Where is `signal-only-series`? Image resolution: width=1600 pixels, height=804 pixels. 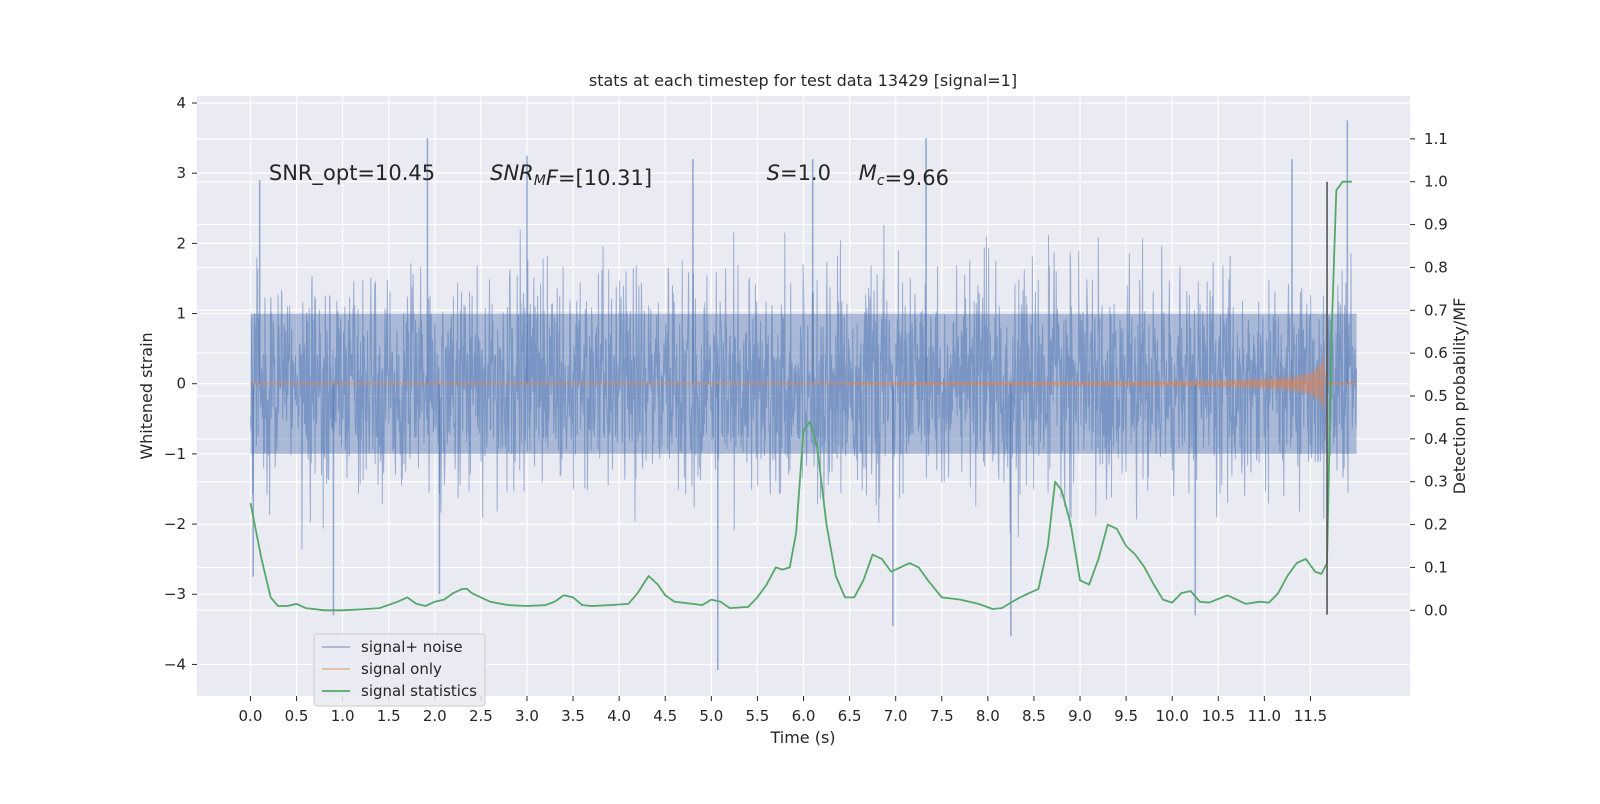 signal-only-series is located at coordinates (803, 381).